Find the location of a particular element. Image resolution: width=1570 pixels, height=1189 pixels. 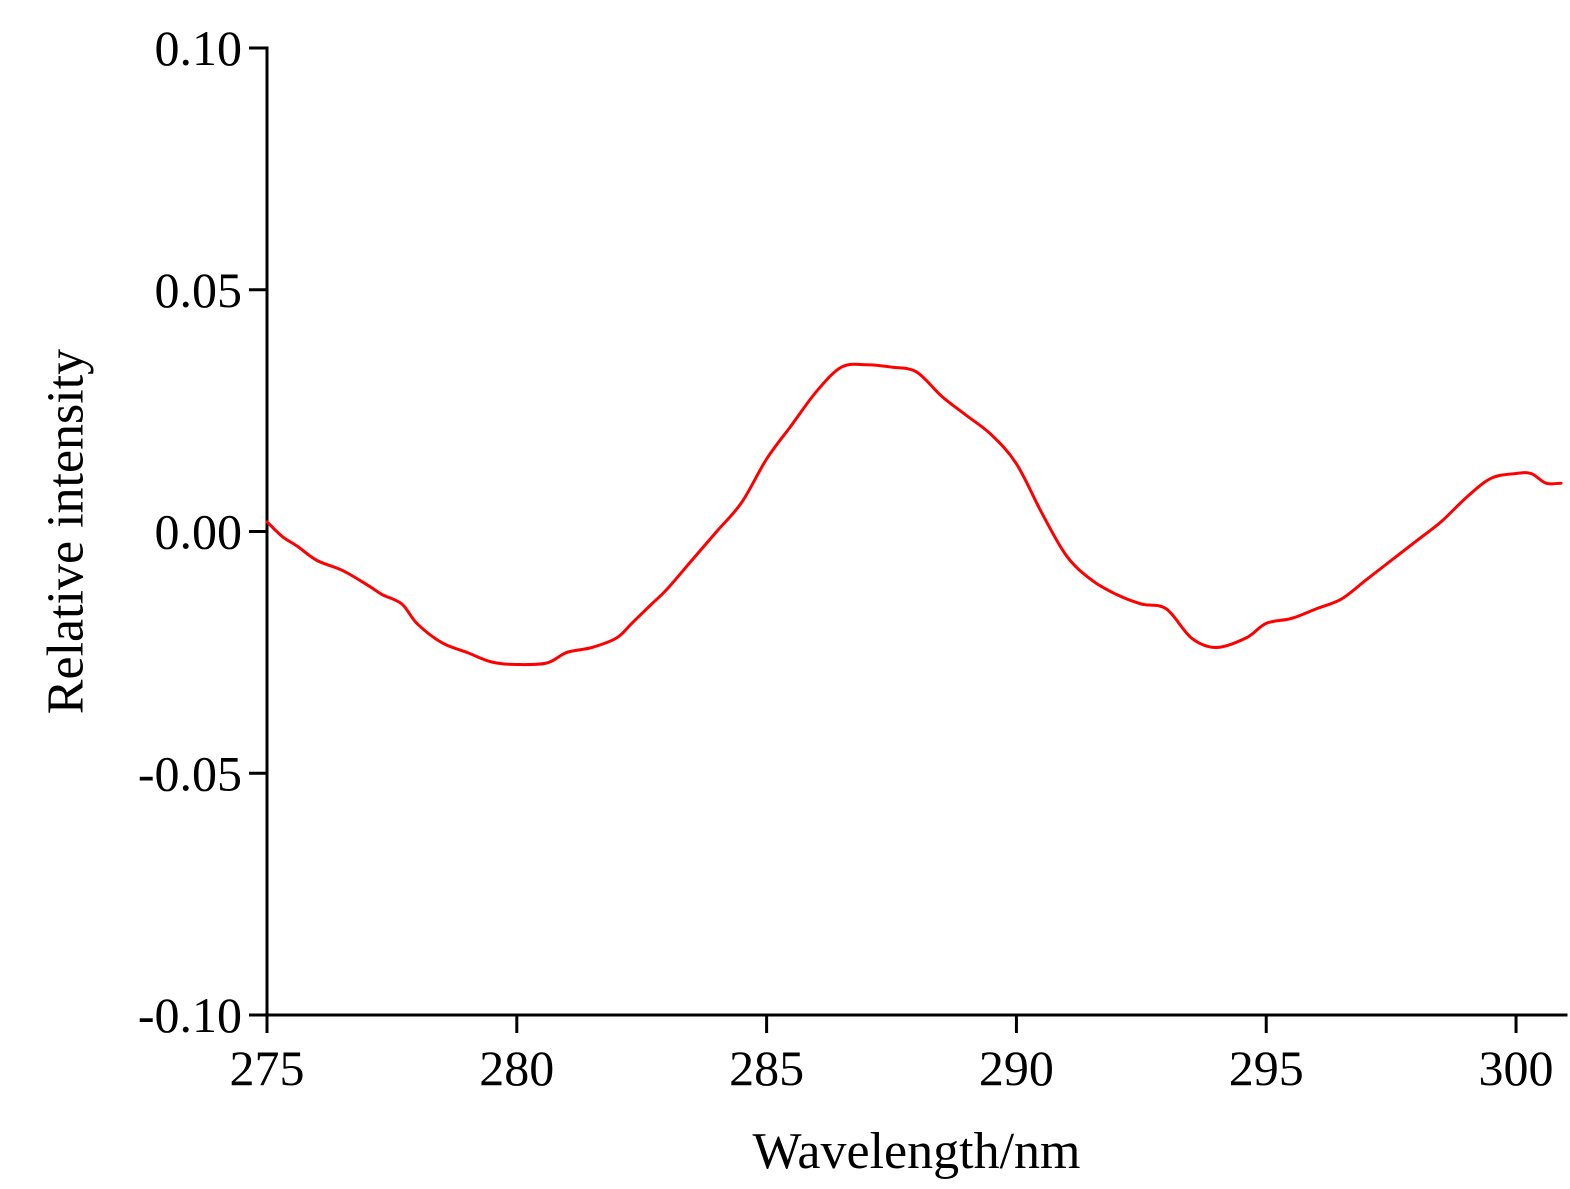

y-tick-label: 0.05 is located at coordinates (199, 290).